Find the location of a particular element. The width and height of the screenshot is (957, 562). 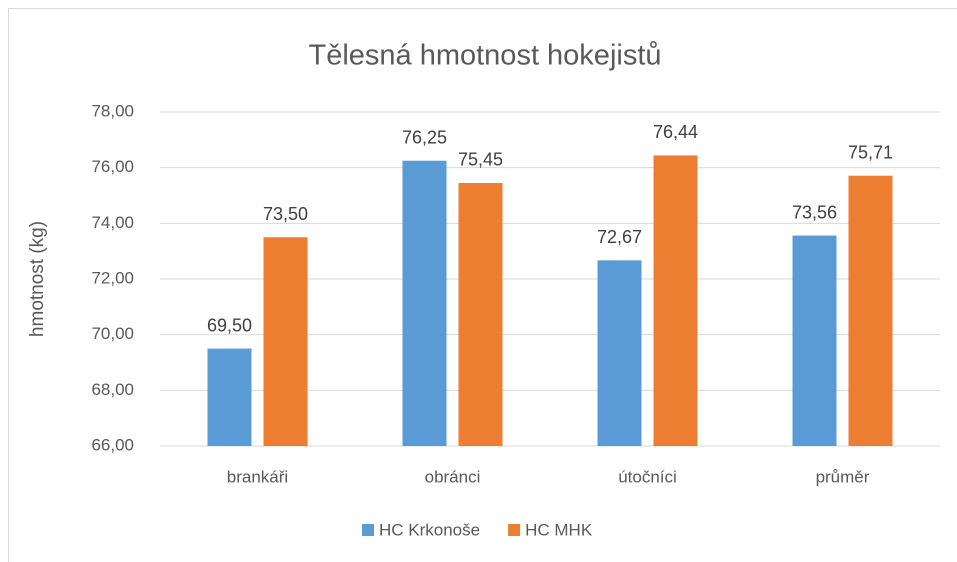

y-tick-label: 74,00 is located at coordinates (112, 222).